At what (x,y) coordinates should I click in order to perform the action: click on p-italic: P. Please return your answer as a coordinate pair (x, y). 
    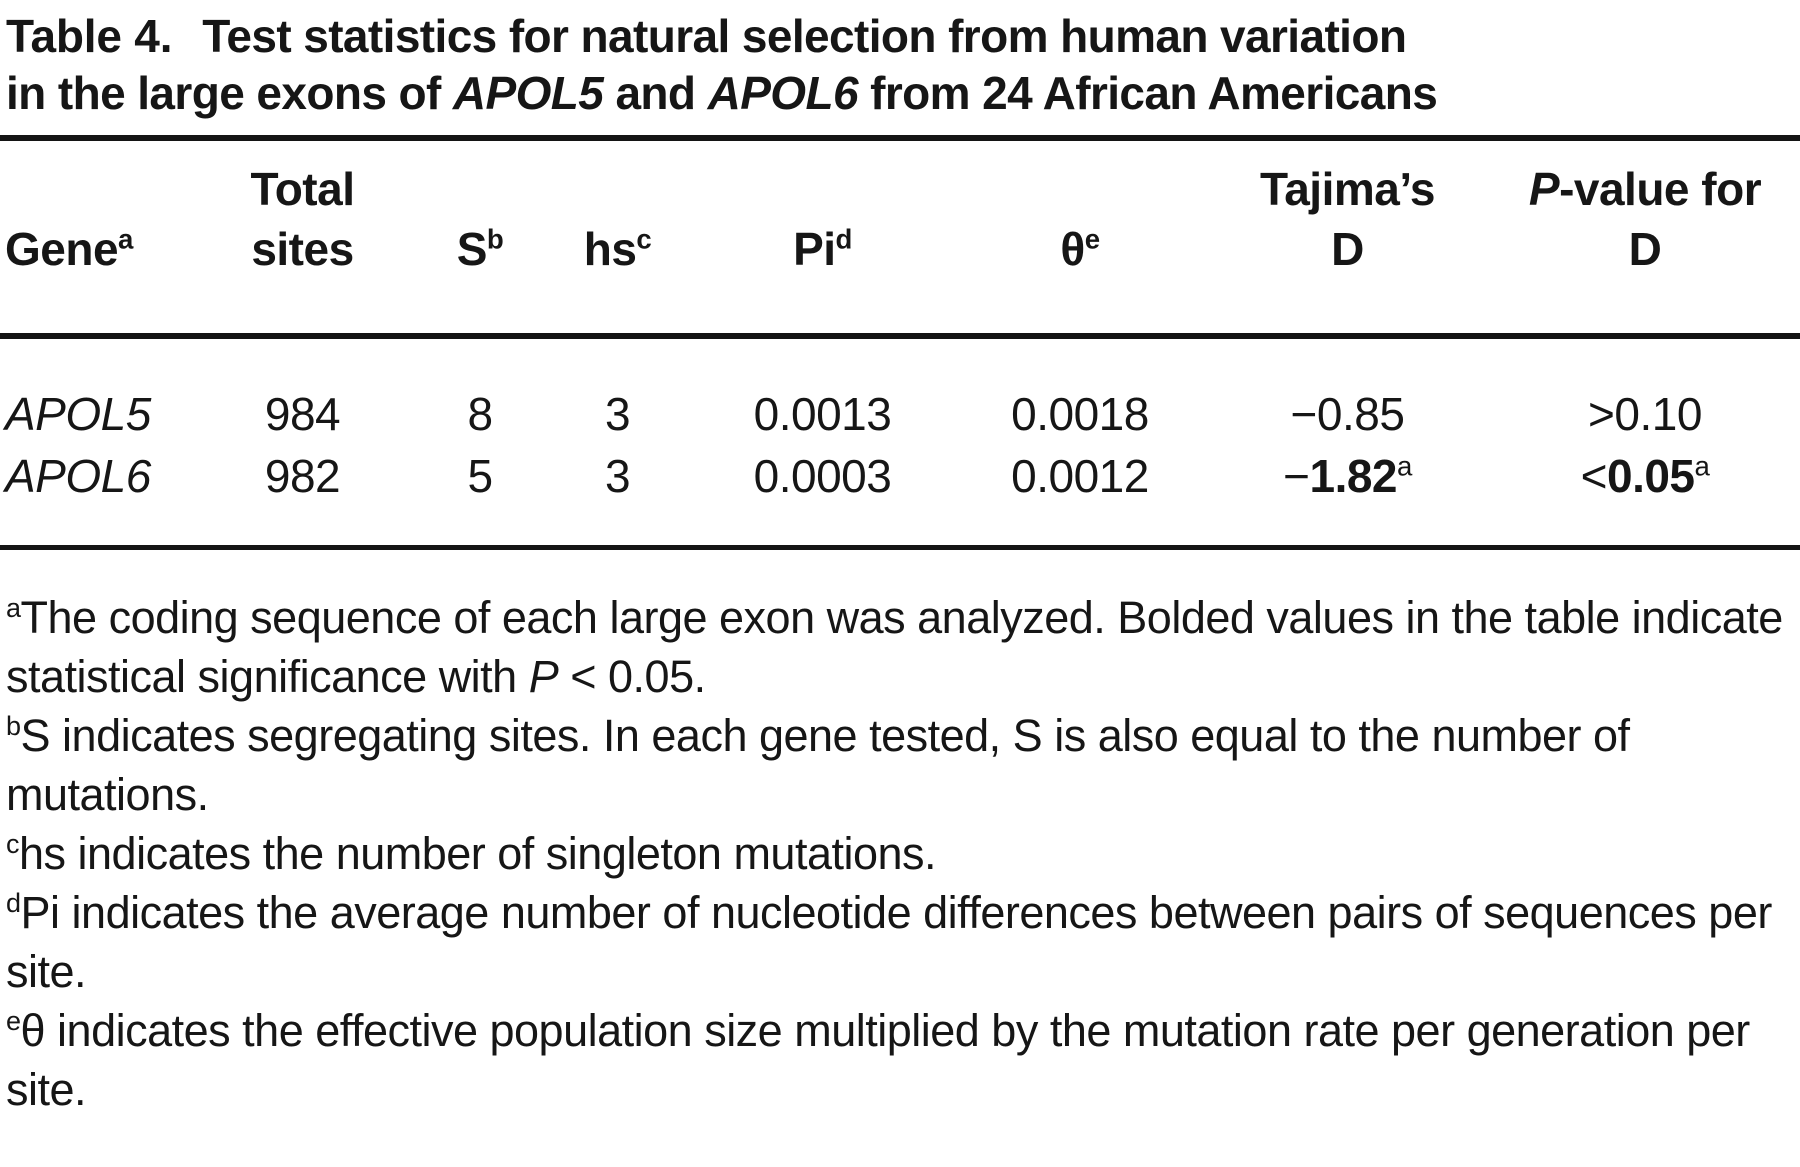
    Looking at the image, I should click on (1544, 189).